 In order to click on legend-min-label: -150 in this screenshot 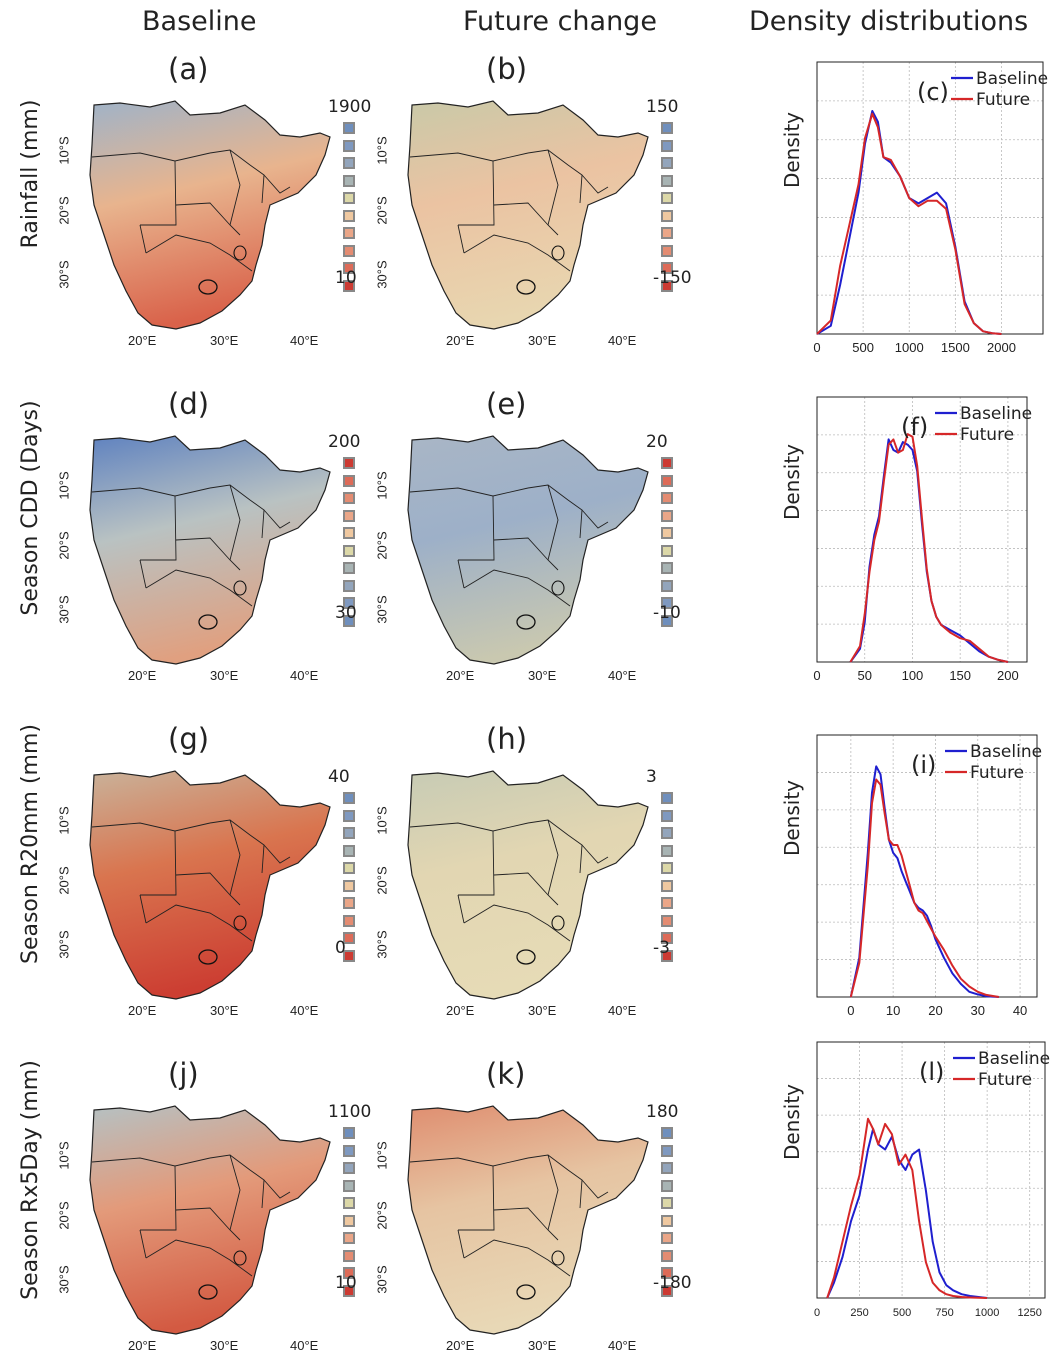, I will do `click(672, 278)`.